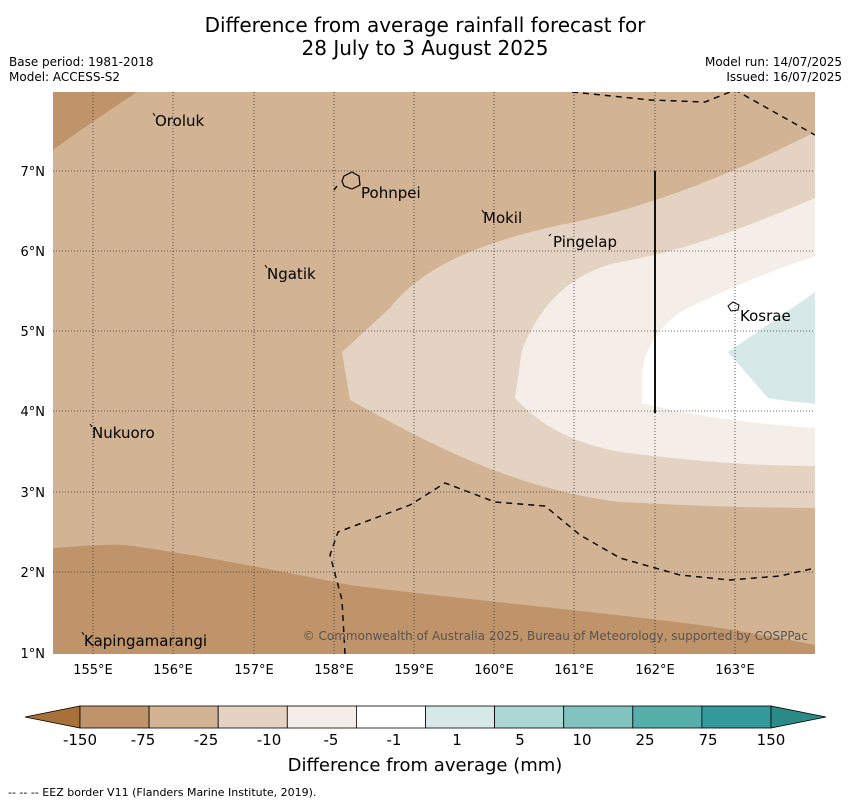 The image size is (850, 804). What do you see at coordinates (254, 670) in the screenshot?
I see `lon-tick: 157°E` at bounding box center [254, 670].